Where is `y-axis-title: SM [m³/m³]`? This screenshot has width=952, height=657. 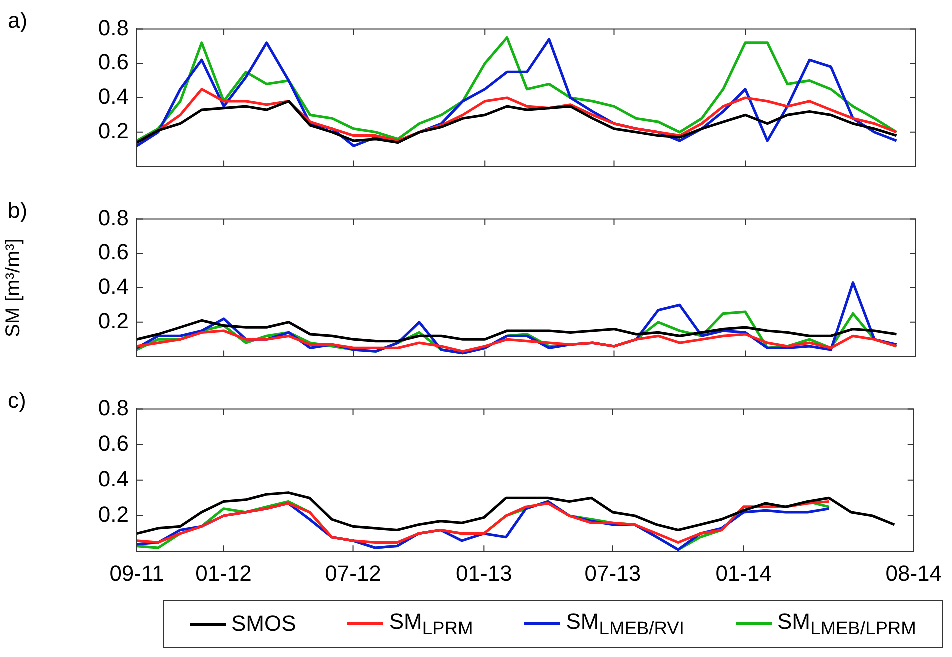
y-axis-title: SM [m³/m³] is located at coordinates (13, 288).